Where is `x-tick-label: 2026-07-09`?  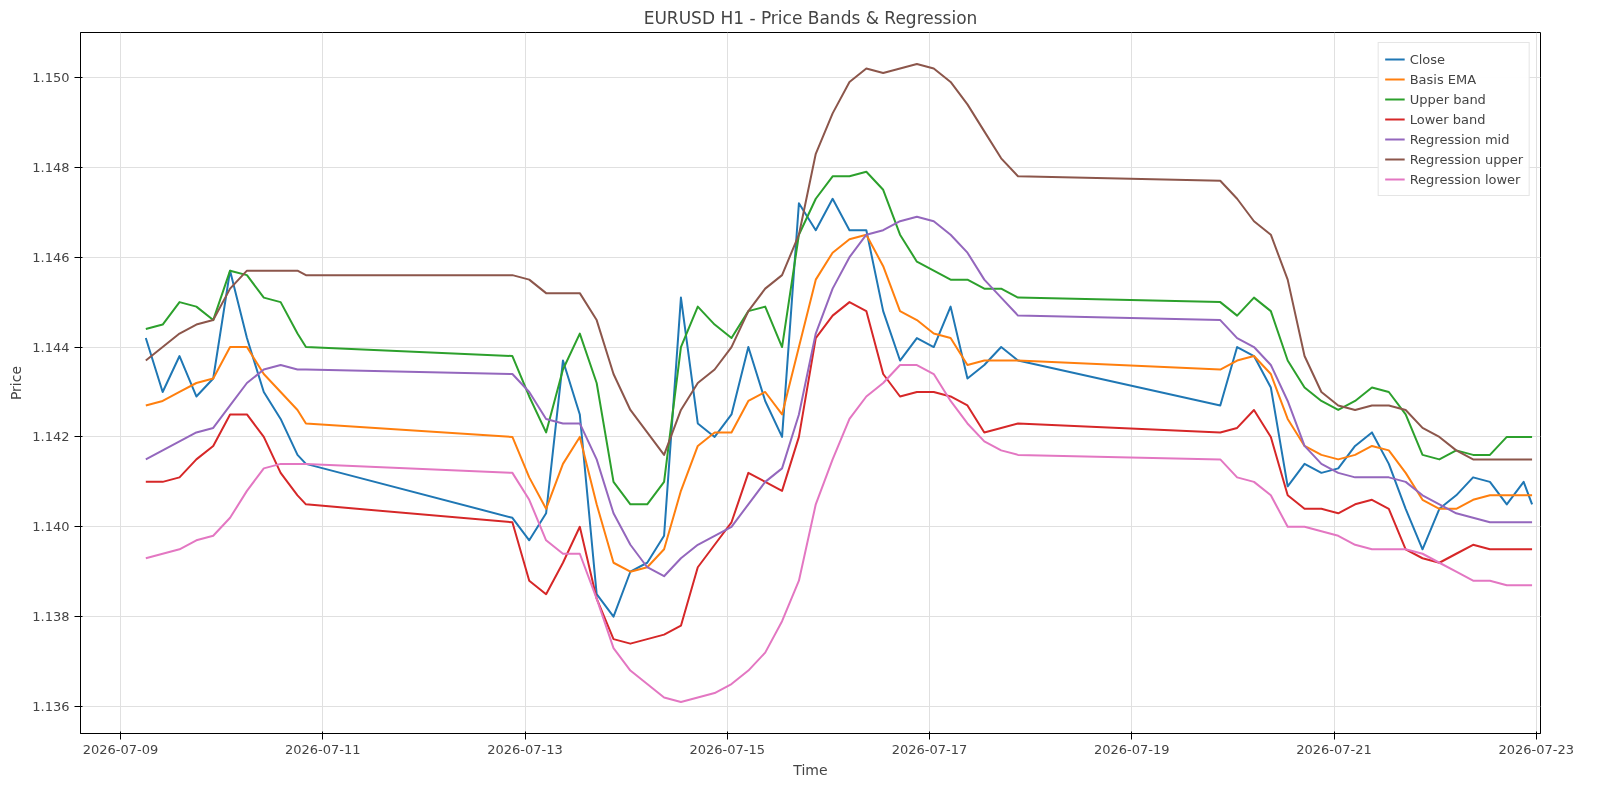 x-tick-label: 2026-07-09 is located at coordinates (120, 749).